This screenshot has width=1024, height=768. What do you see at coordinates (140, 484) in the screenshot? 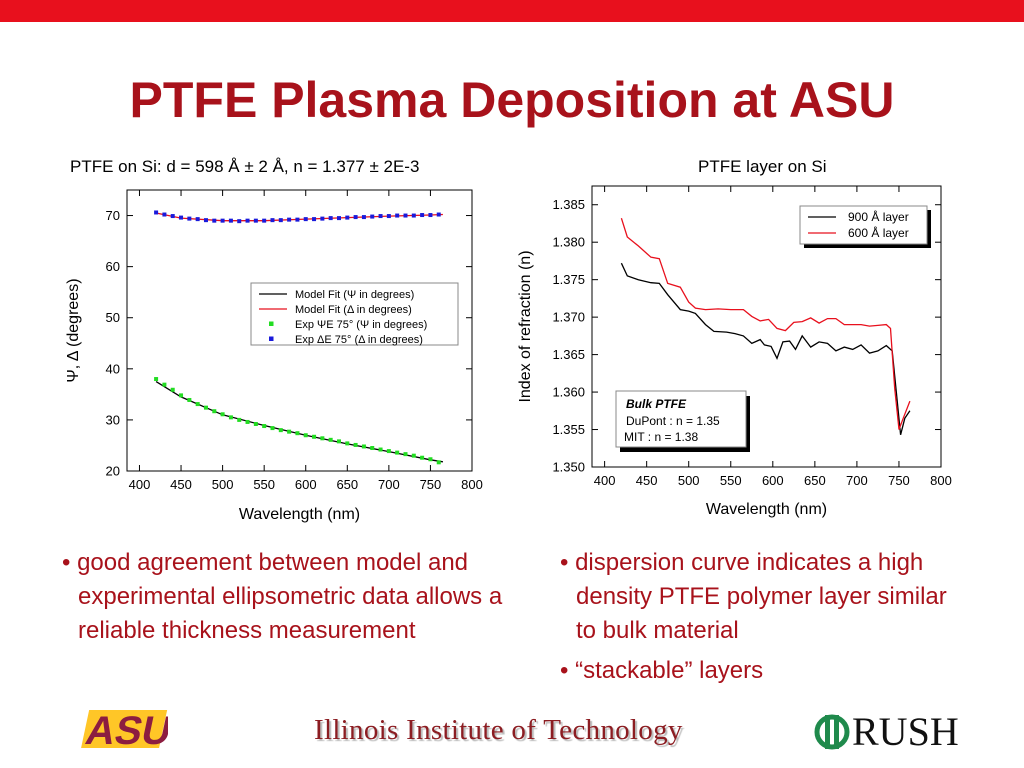
I see `chart1-xtick-label: 400` at bounding box center [140, 484].